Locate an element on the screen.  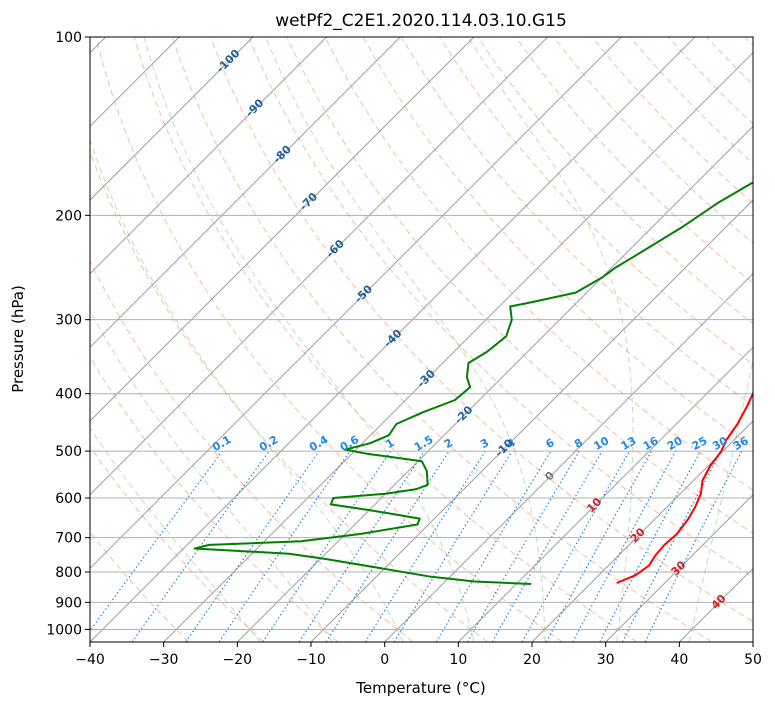
x-tick-label: −30 is located at coordinates (164, 660).